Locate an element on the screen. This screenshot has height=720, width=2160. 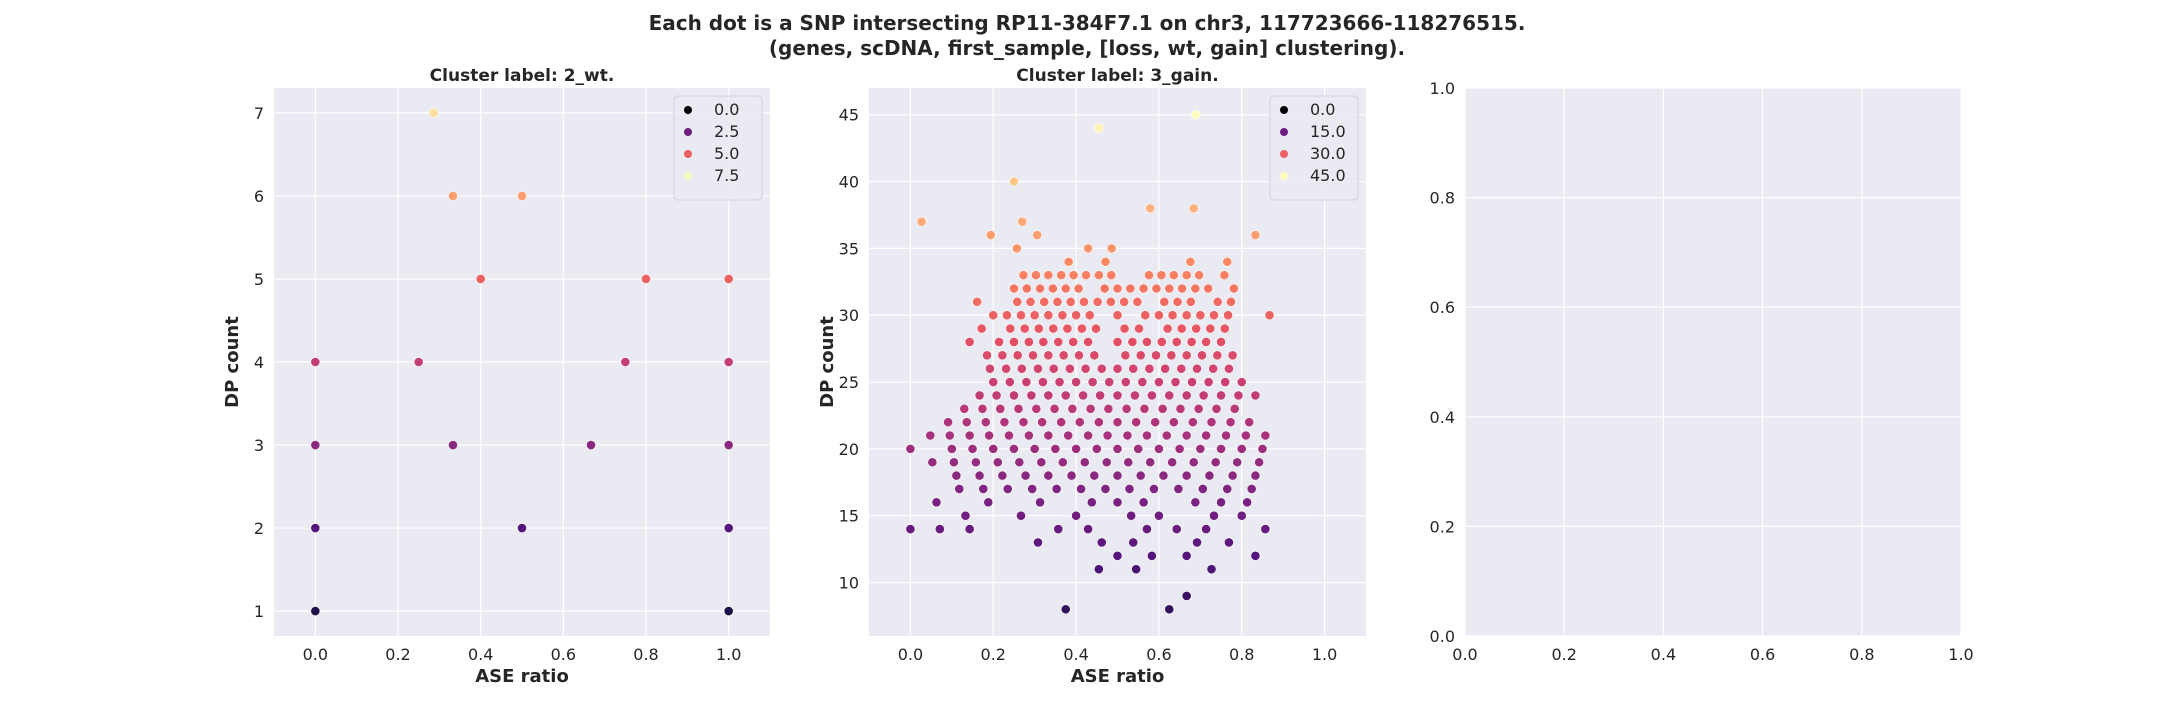
legend-entry: 15.0 is located at coordinates (1328, 131).